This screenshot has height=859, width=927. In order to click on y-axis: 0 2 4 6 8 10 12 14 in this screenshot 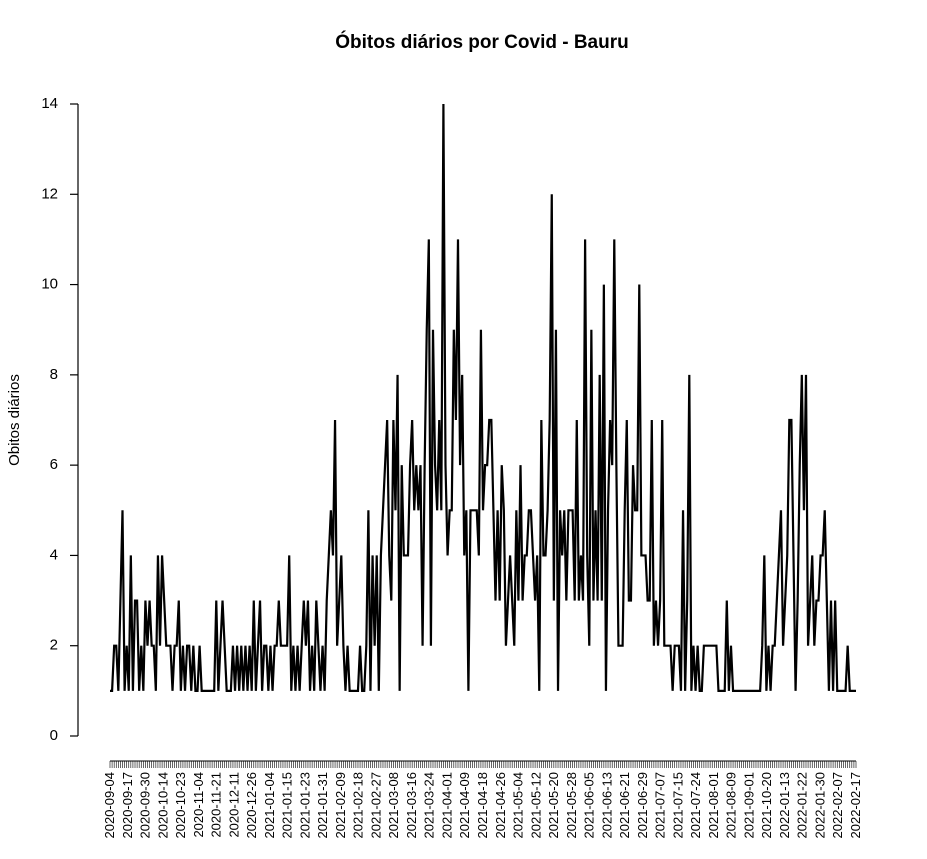, I will do `click(60, 419)`.